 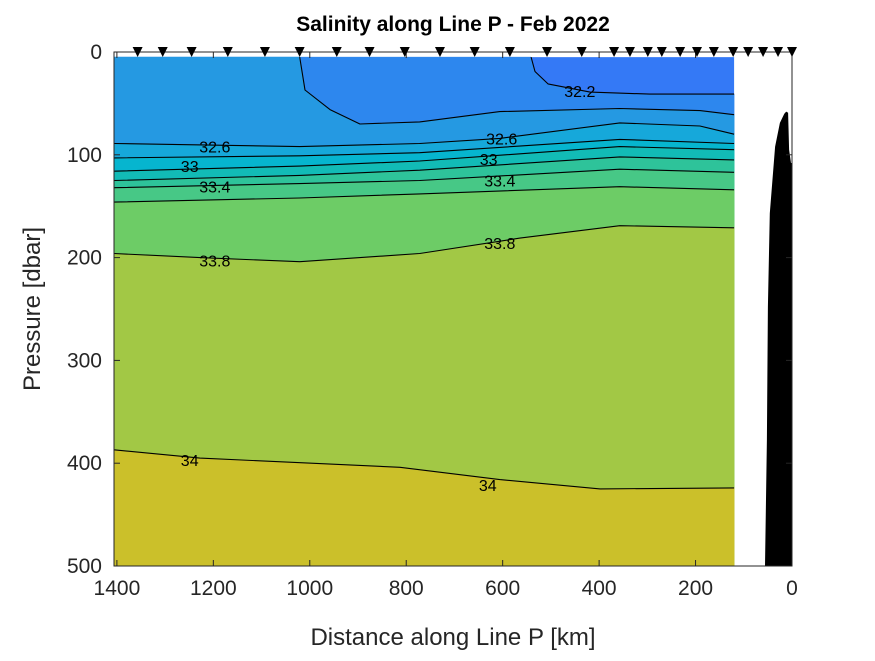 I want to click on y-tick-label: 300, so click(x=84, y=360).